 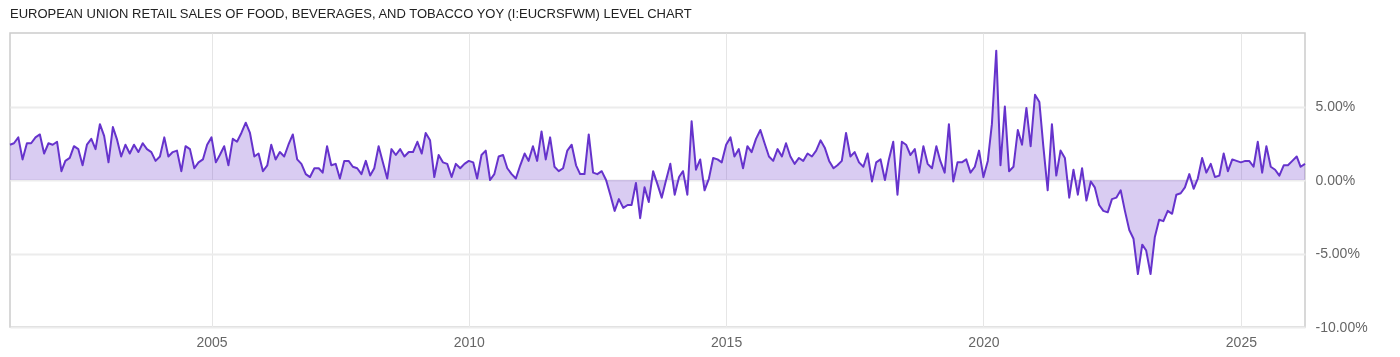 What do you see at coordinates (351, 13) in the screenshot?
I see `chart-title: EUROPEAN UNION RETAIL SALES OF FOOD, BEVERAGES, AND TOBACCO YOY (I:EUCRSFWM) LEVEL CHART` at bounding box center [351, 13].